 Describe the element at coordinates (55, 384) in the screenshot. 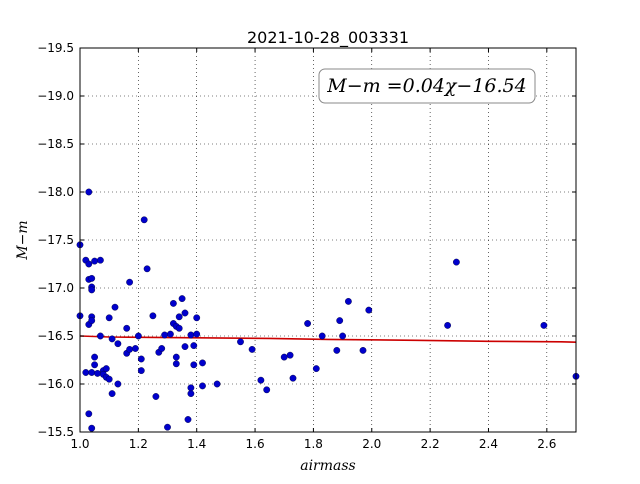

I see `y-tick-label: −16.0` at that location.